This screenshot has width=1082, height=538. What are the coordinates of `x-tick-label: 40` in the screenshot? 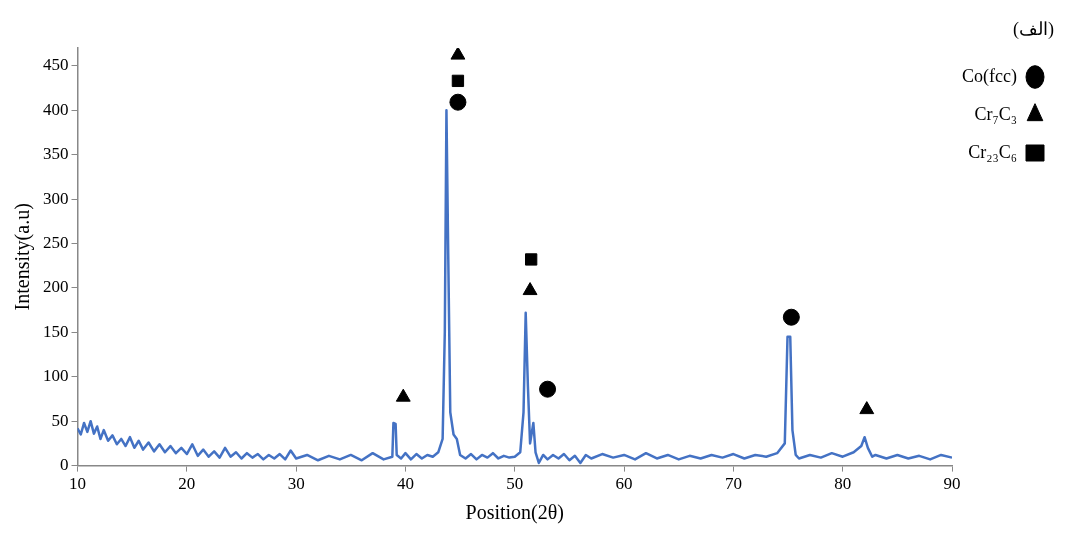 It's located at (405, 484).